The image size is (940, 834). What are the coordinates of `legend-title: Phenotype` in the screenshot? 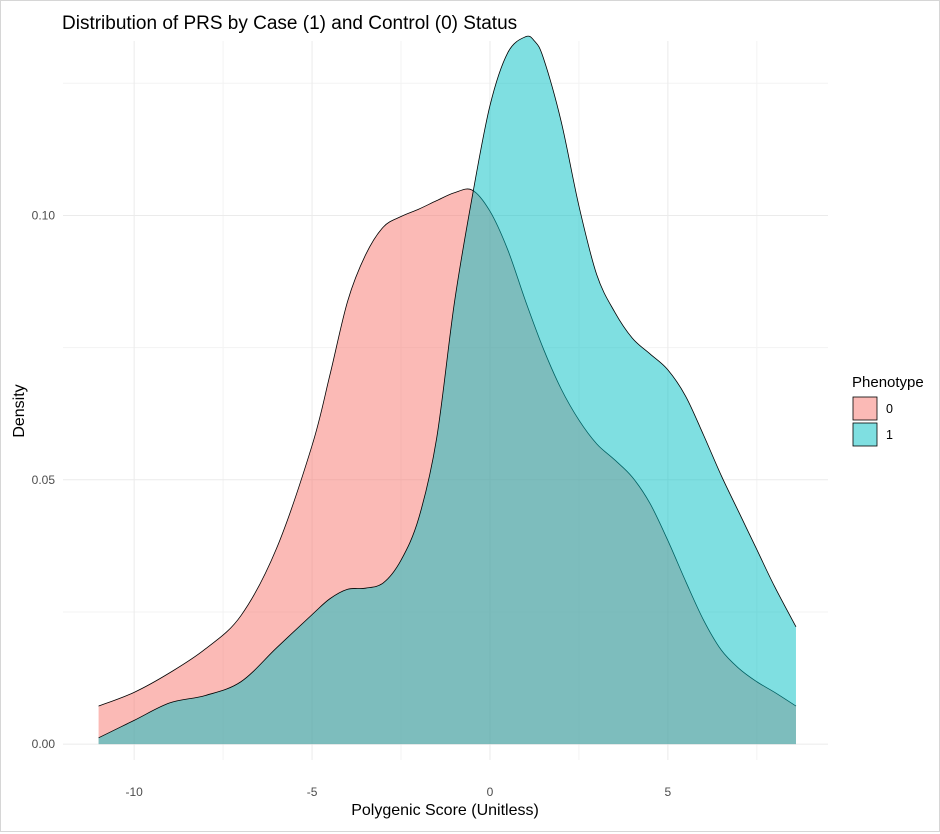 It's located at (888, 382).